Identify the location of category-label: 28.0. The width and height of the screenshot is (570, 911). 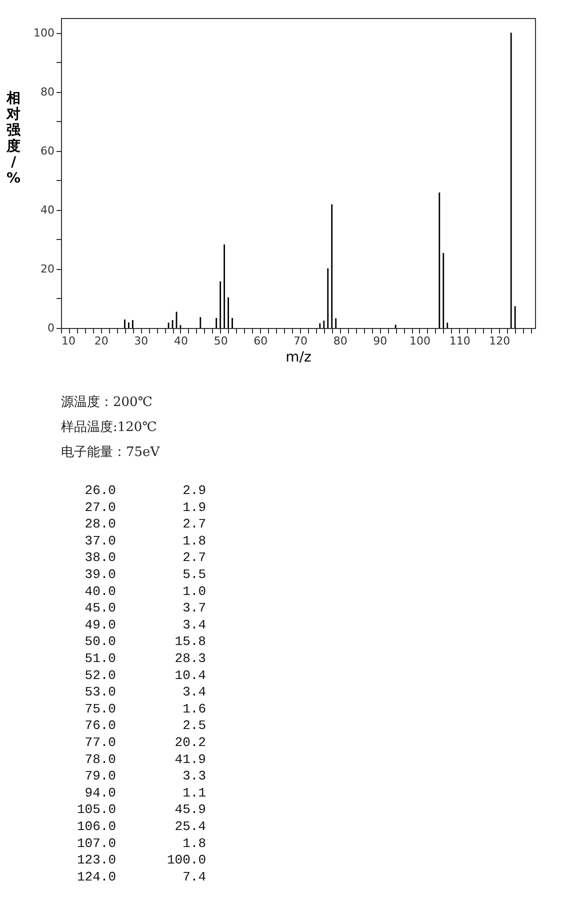
(100, 524).